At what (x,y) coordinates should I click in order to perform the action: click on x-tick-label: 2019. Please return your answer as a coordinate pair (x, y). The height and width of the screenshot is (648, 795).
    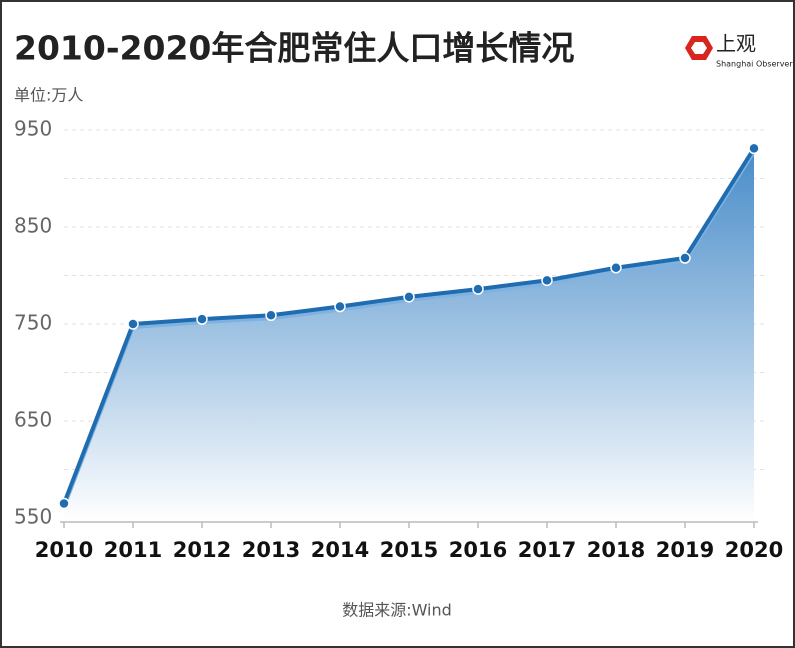
    Looking at the image, I should click on (685, 550).